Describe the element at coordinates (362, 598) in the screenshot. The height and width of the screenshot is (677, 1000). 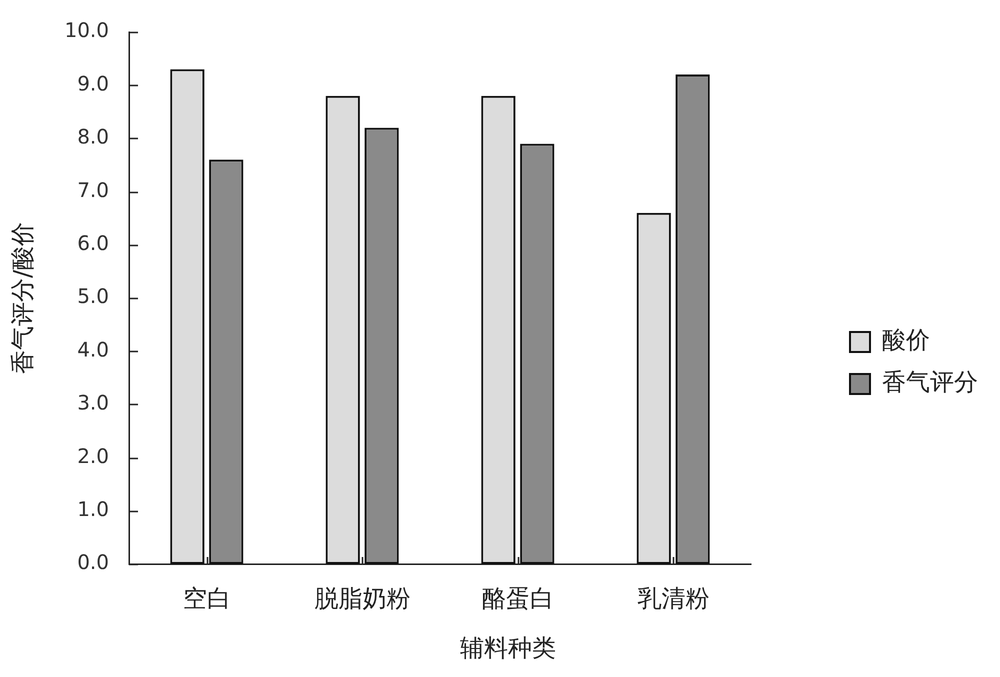
I see `x-tick-label: 脱脂奶粉` at that location.